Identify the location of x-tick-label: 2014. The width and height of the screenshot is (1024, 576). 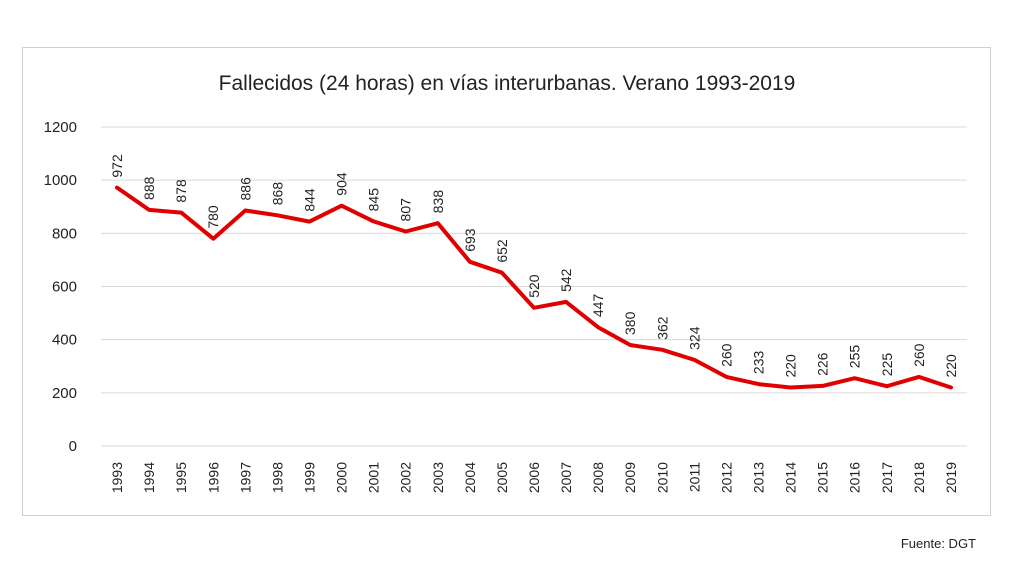
(791, 477).